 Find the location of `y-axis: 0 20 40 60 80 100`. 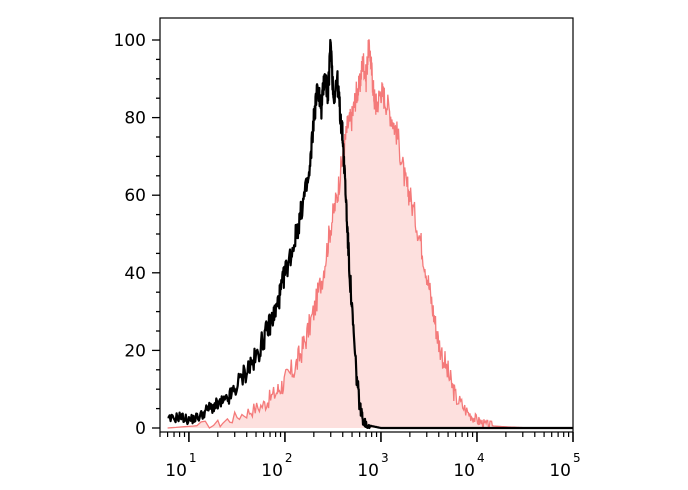

y-axis: 0 20 40 60 80 100 is located at coordinates (137, 235).